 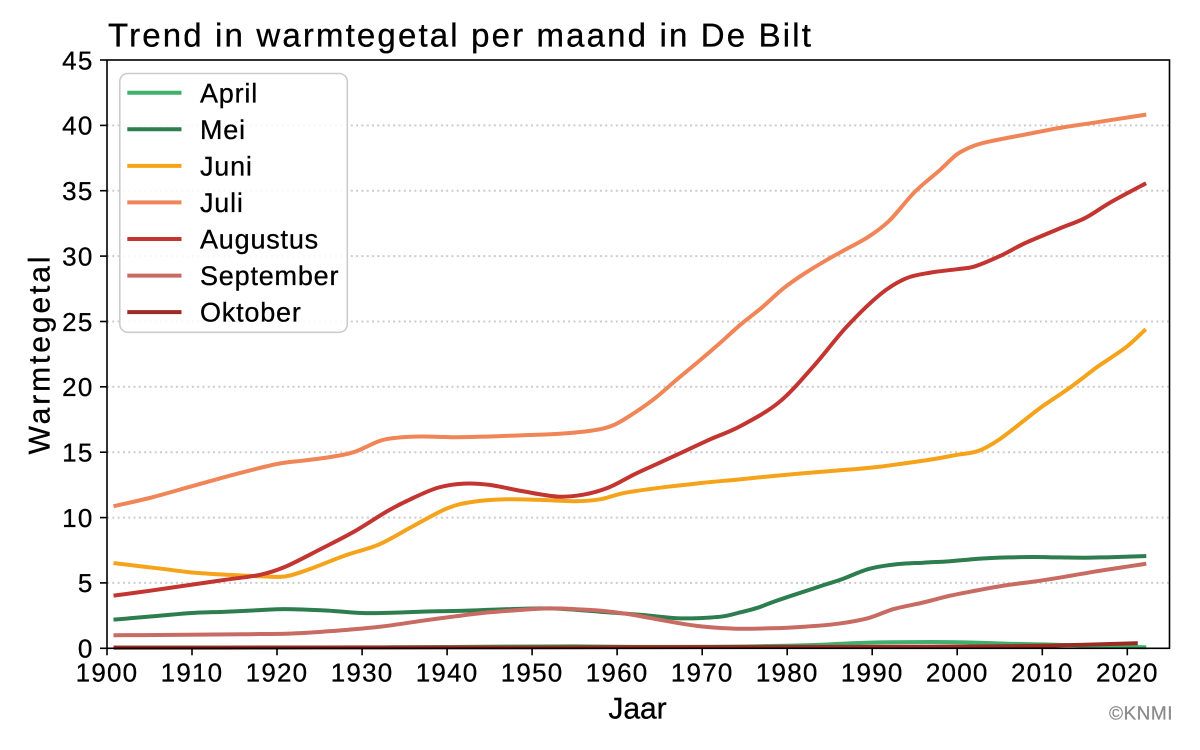 I want to click on svg-text: Oktober, so click(x=251, y=313).